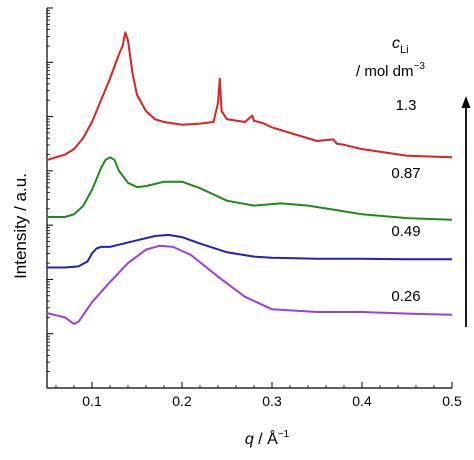  I want to click on legend-title-unit: / mol dm−3, so click(390, 70).